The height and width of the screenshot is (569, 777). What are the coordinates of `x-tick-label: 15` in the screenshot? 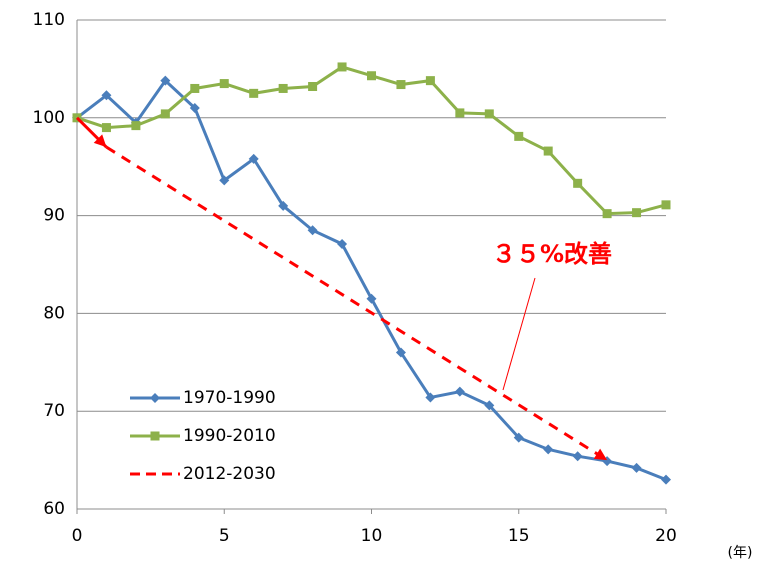 It's located at (519, 536).